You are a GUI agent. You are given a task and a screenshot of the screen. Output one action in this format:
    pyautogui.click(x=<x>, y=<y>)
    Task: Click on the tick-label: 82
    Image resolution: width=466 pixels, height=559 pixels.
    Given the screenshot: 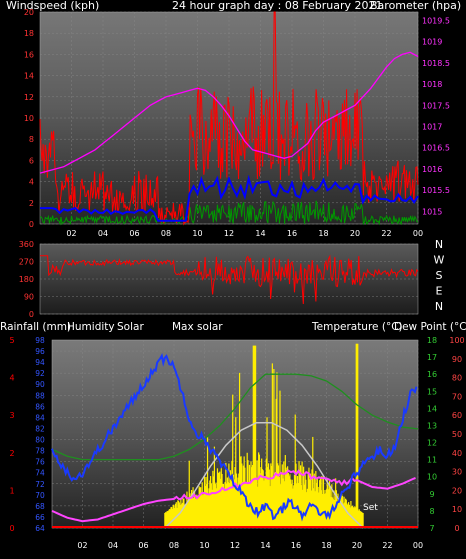 What is the action you would take?
    pyautogui.click(x=40, y=428)
    